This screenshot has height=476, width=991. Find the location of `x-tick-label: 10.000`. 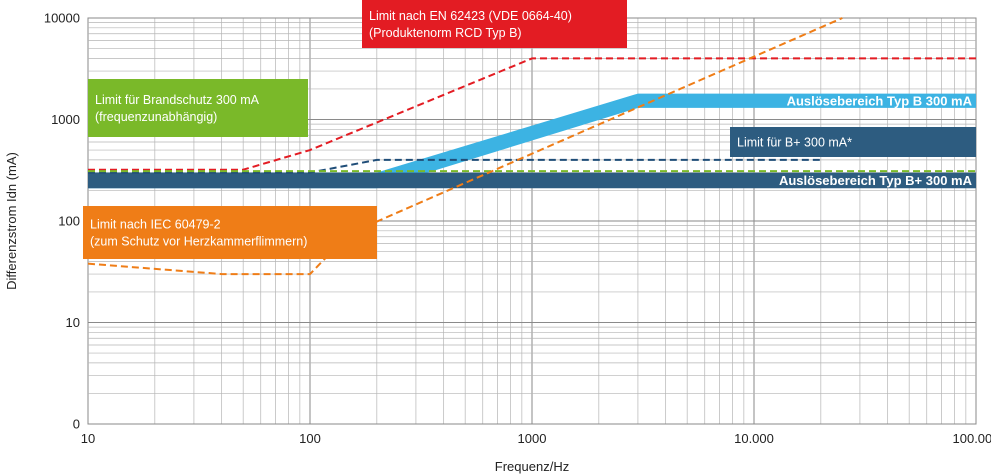

x-tick-label: 10.000 is located at coordinates (754, 438).